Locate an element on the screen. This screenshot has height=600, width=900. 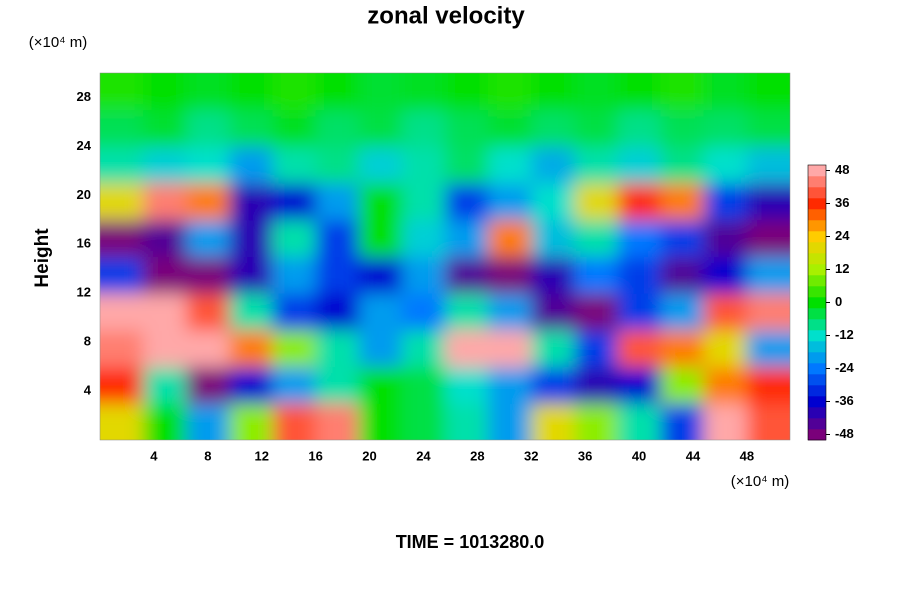
y-tick-label: 24 is located at coordinates (84, 145).